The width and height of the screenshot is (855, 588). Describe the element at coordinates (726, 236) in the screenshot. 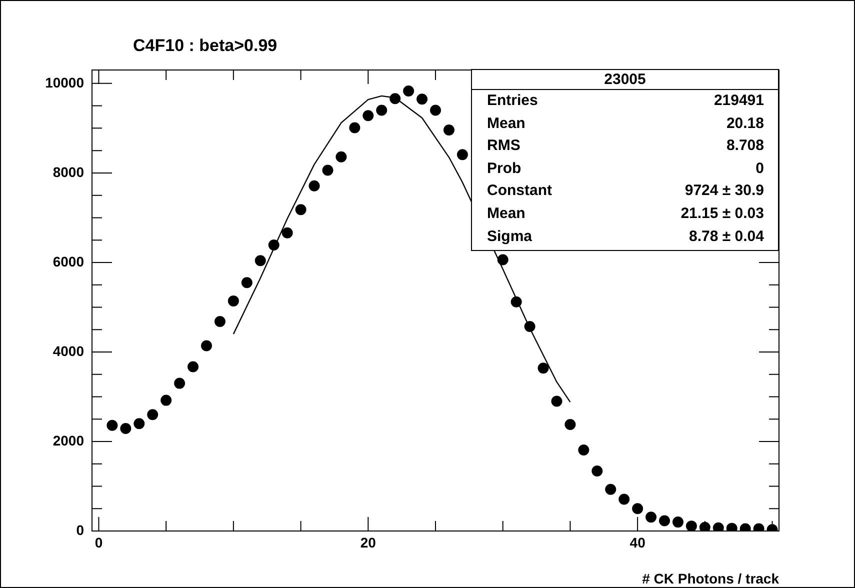

I see `annotation: 8.78 ± 0.04` at that location.